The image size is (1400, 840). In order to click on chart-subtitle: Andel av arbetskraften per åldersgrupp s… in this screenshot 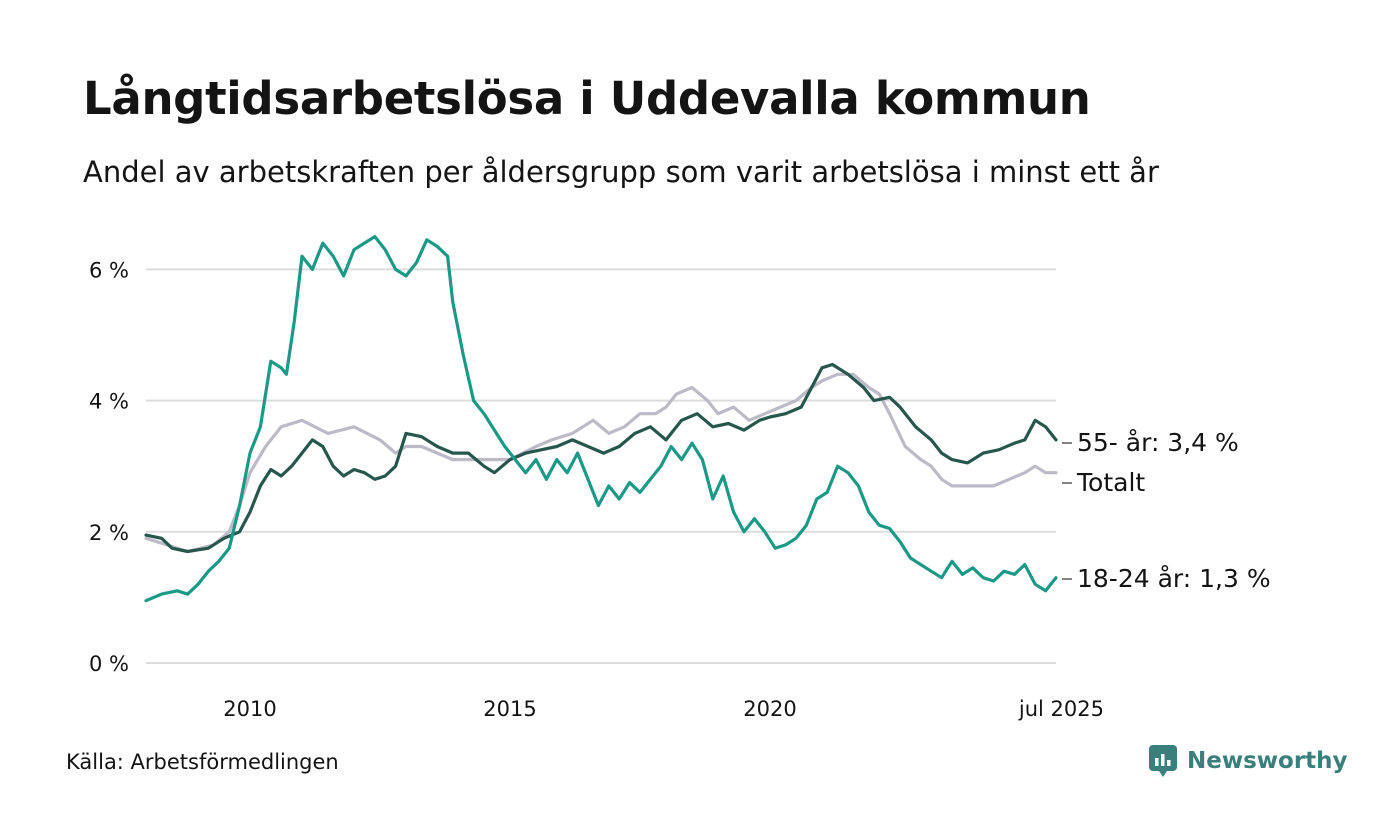, I will do `click(621, 172)`.